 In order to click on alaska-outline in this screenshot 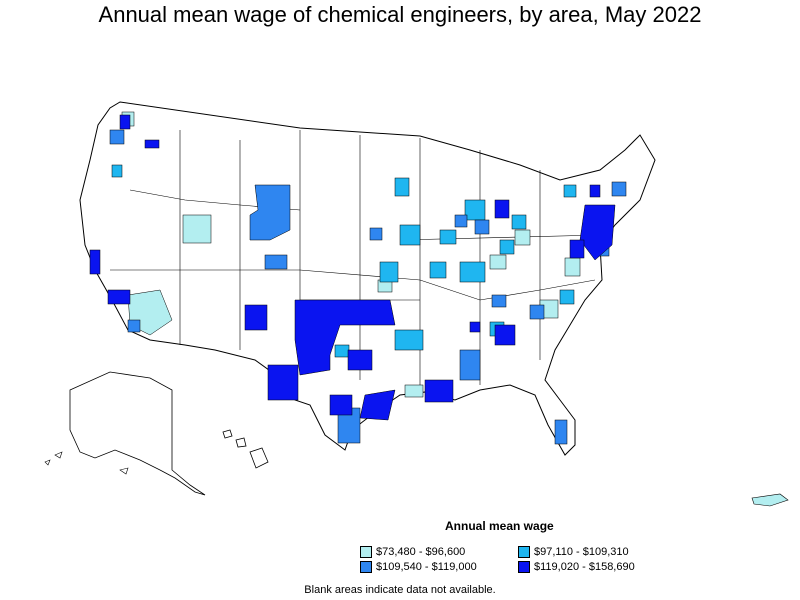, I will do `click(137, 433)`.